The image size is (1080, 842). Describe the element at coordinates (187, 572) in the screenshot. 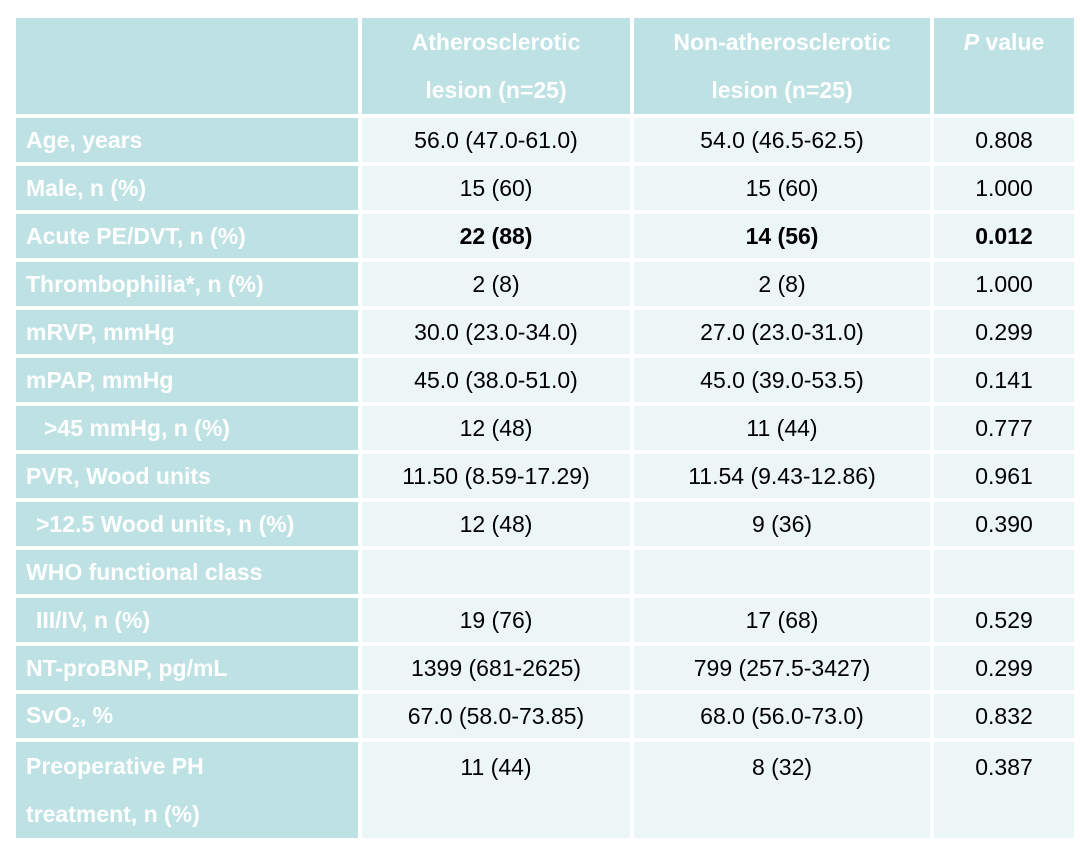

I see `row-label: WHO functional class` at that location.